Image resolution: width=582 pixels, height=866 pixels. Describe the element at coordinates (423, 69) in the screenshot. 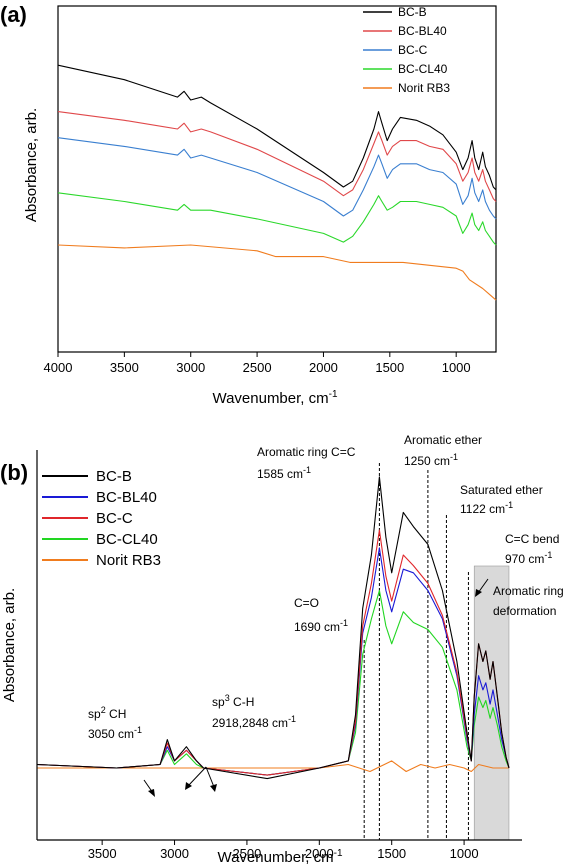

I see `legend-a-label-bc-cl40: BC-CL40` at that location.